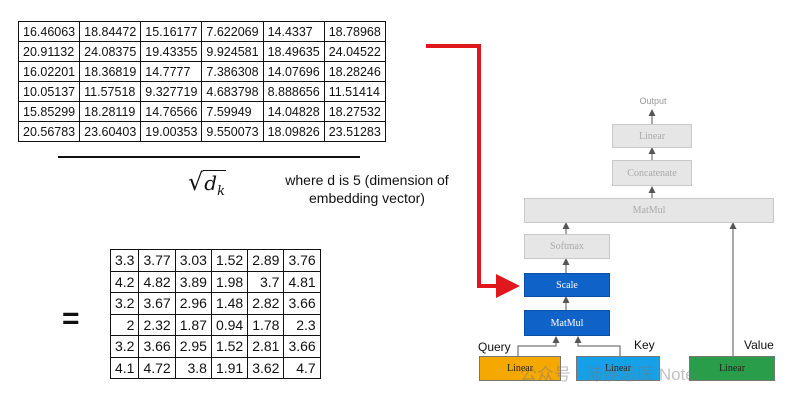  Describe the element at coordinates (293, 131) in the screenshot. I see `matrix-cell: 18.09826` at that location.